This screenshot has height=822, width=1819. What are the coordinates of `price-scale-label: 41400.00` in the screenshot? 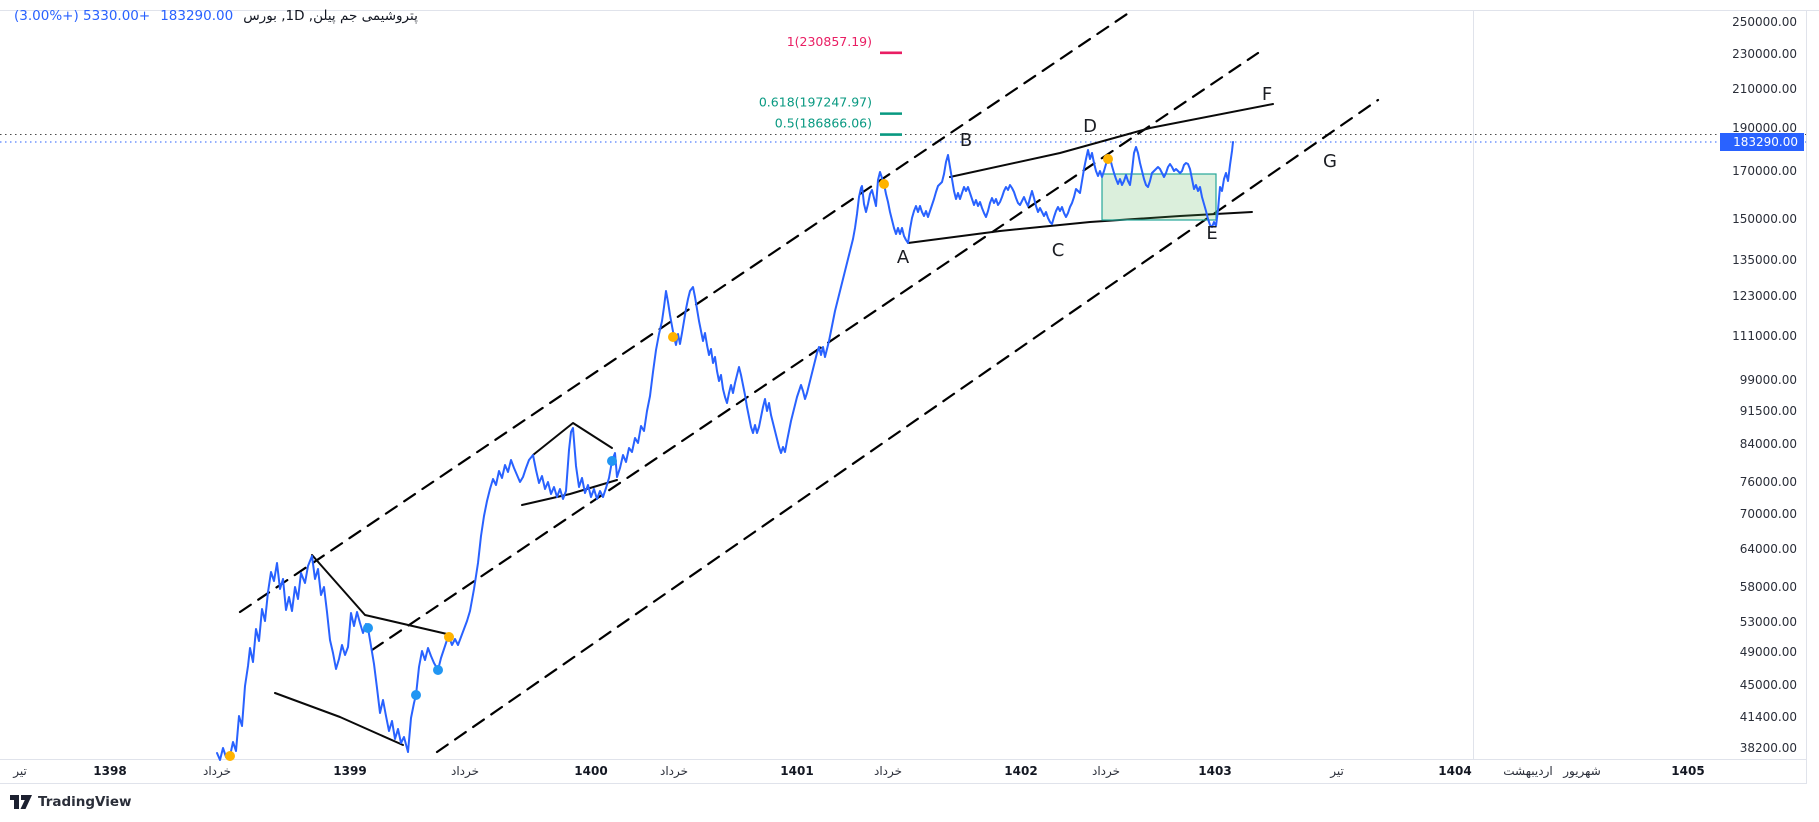 It's located at (1768, 717).